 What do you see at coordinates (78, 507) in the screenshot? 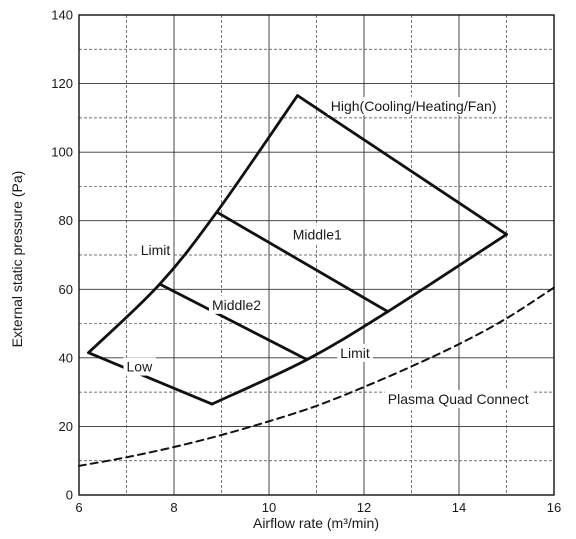
I see `x-tick-label: 6` at bounding box center [78, 507].